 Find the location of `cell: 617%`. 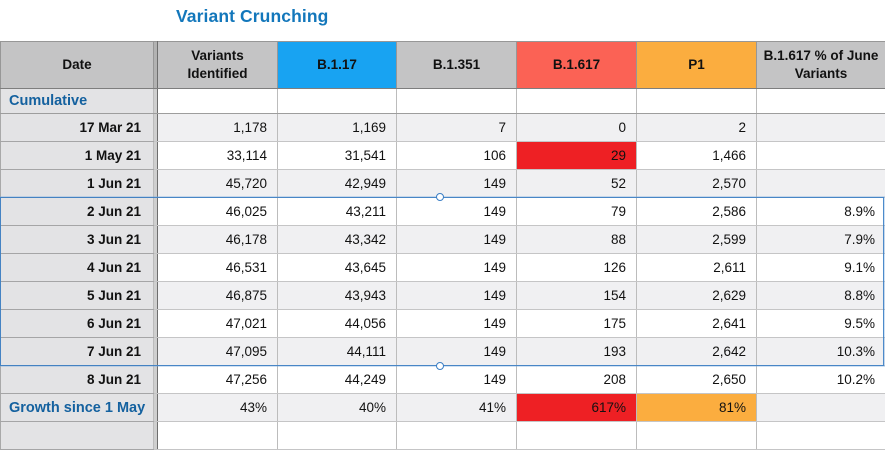

cell: 617% is located at coordinates (577, 408).